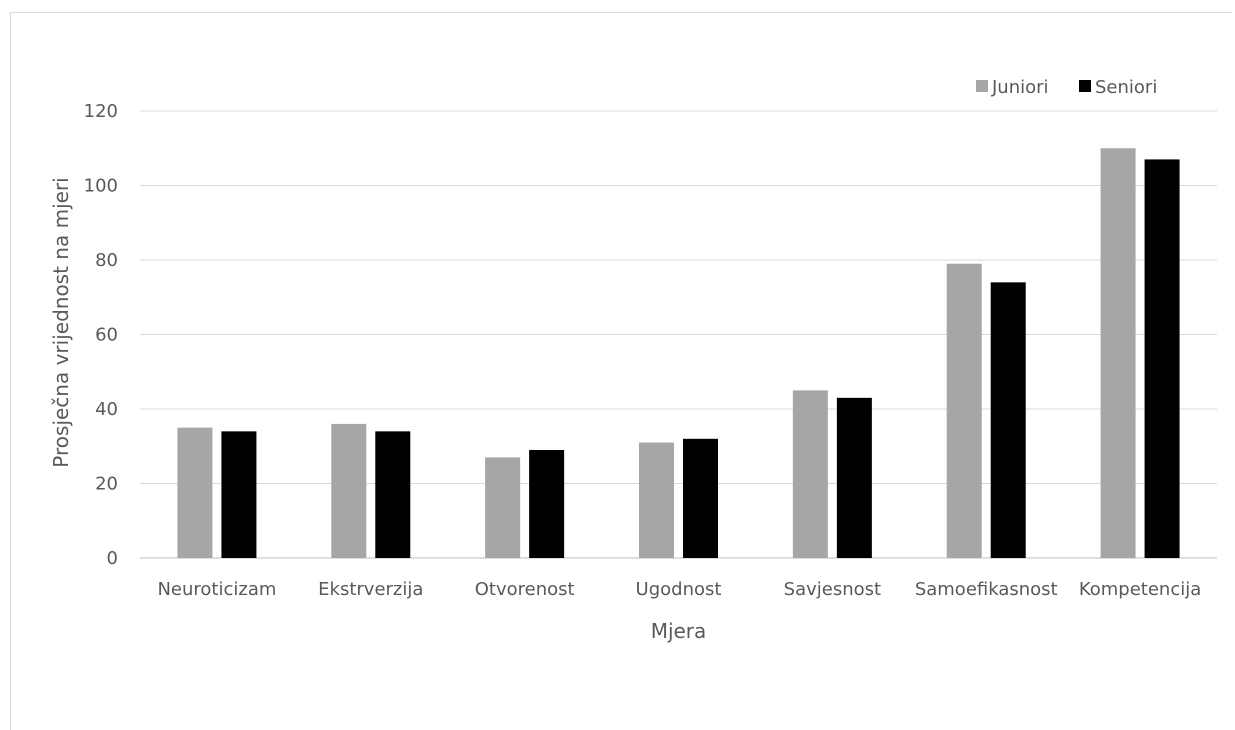 The height and width of the screenshot is (730, 1235). I want to click on legend-label-juniori: Juniori, so click(1020, 87).